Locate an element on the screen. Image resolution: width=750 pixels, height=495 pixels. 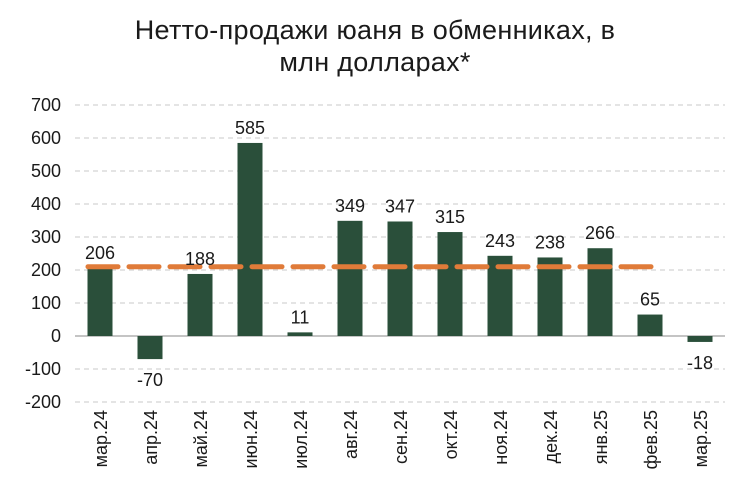
data-label: -70 is located at coordinates (150, 380).